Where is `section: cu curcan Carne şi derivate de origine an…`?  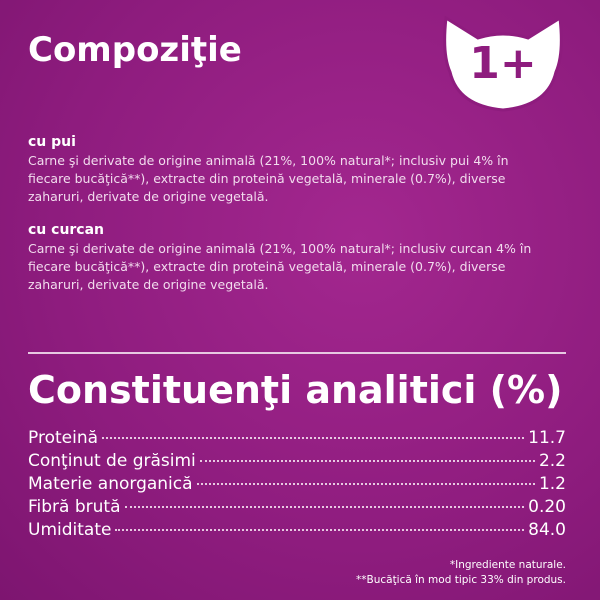 section: cu curcan Carne şi derivate de origine an… is located at coordinates (288, 258).